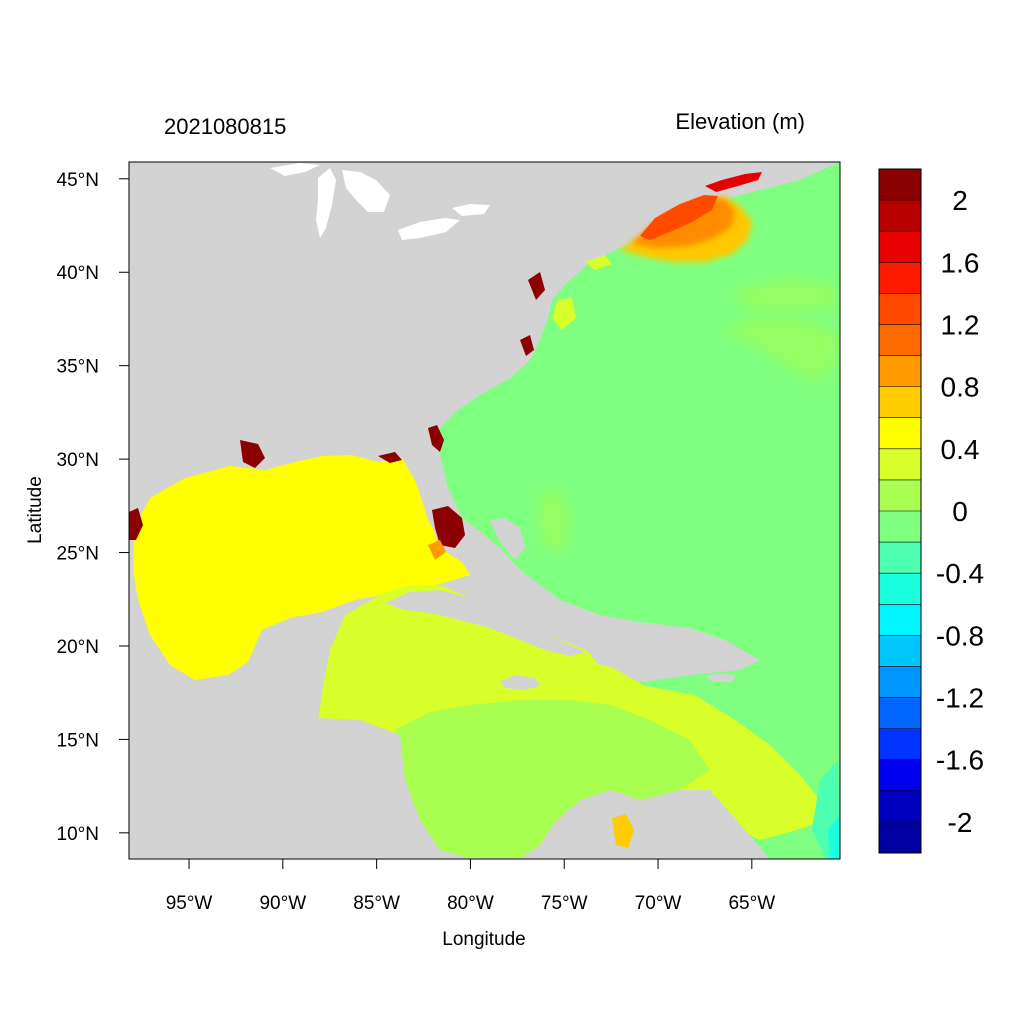 The width and height of the screenshot is (1024, 1024). Describe the element at coordinates (485, 623) in the screenshot. I see `cuba-land` at that location.